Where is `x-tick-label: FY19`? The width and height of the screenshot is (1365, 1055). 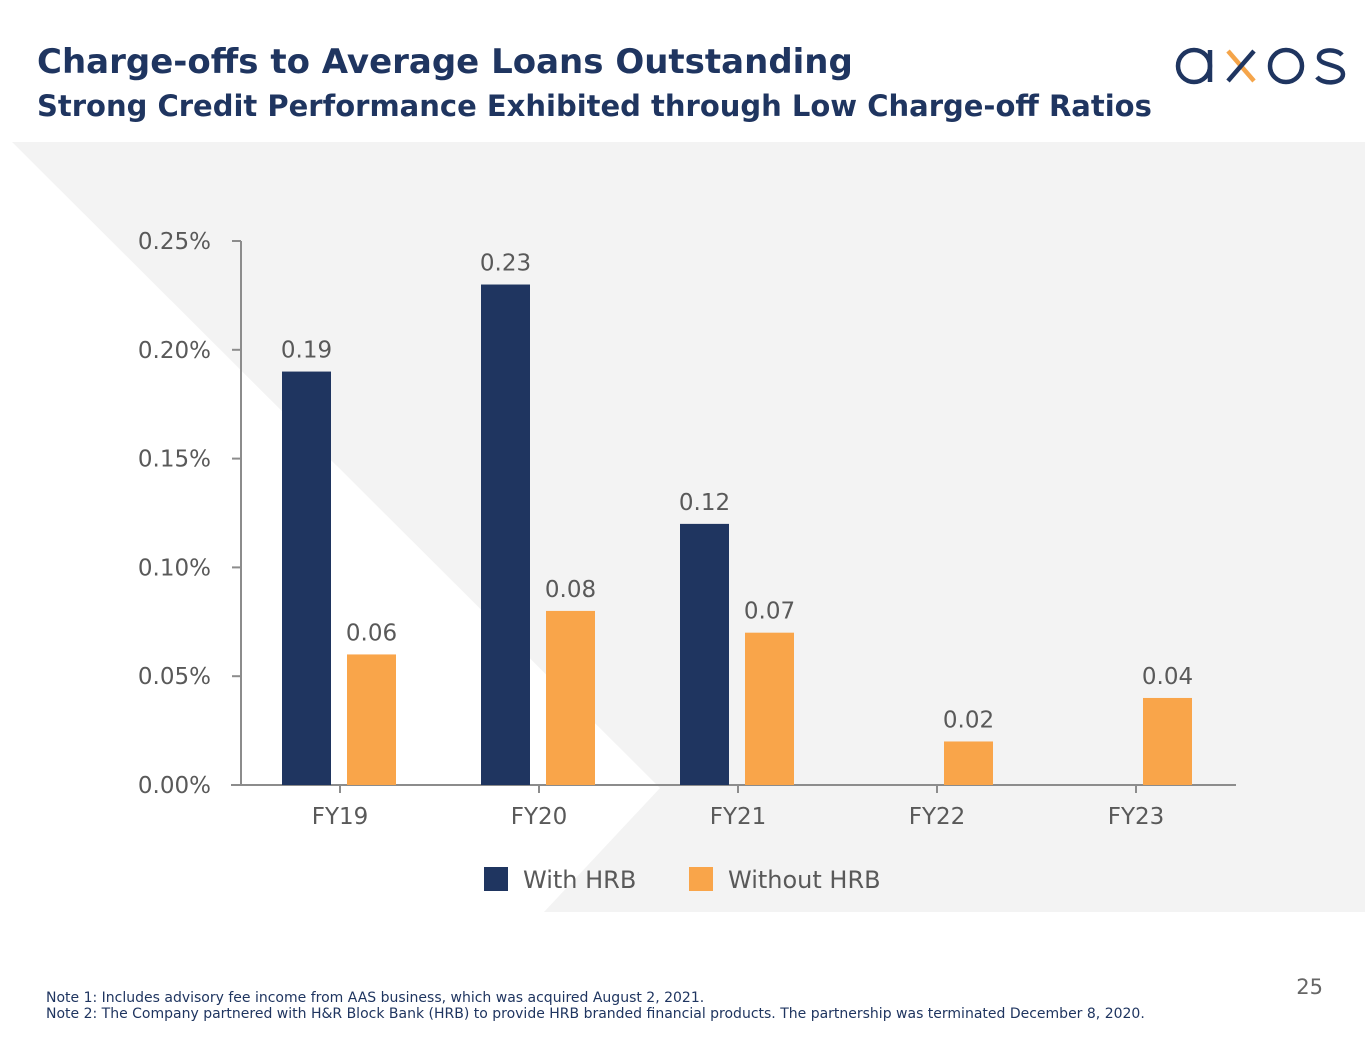 x-tick-label: FY19 is located at coordinates (340, 817).